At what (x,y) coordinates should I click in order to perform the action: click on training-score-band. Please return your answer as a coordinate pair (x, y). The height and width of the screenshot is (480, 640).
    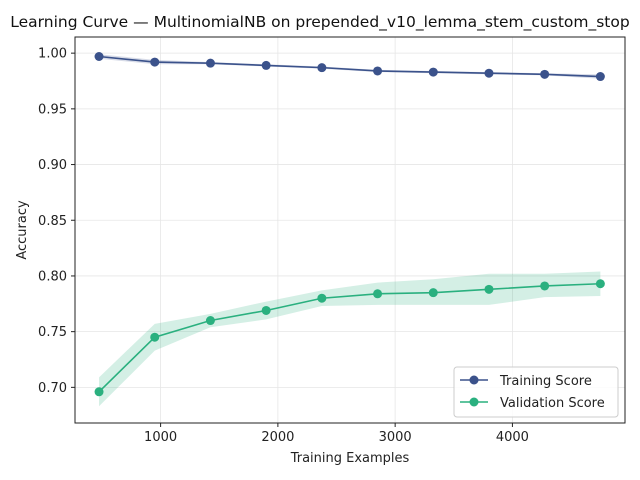
    Looking at the image, I should click on (350, 66).